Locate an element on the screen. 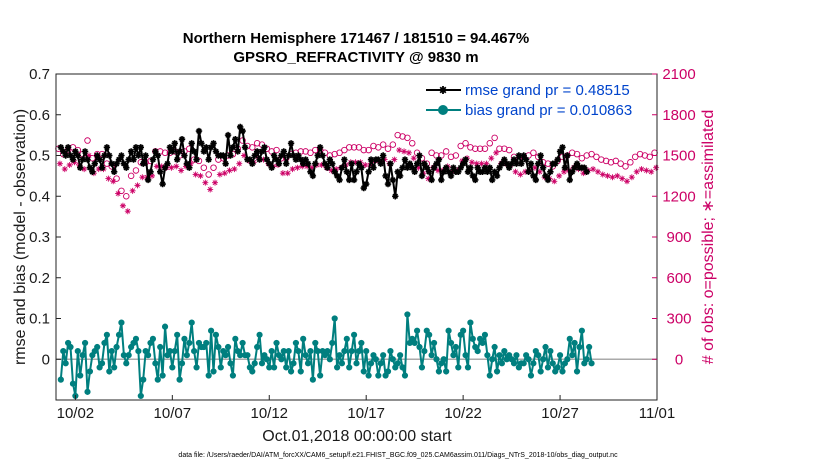 This screenshot has width=830, height=470. y-tick-label-right: 1500 is located at coordinates (678, 156).